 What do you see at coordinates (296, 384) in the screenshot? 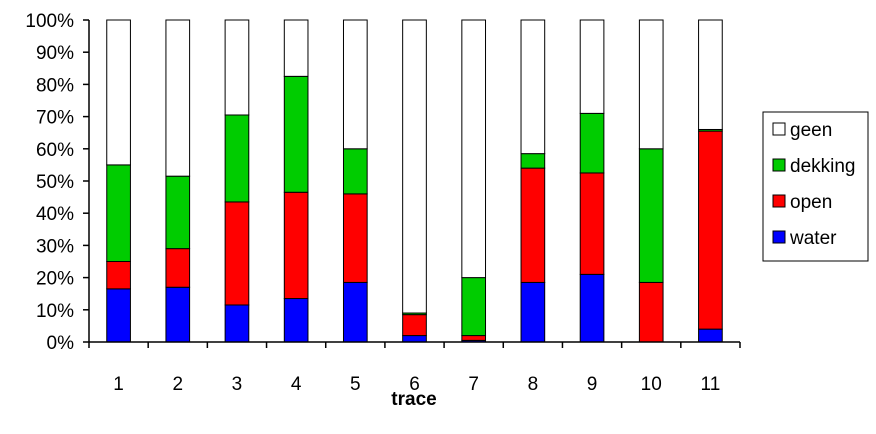
I see `x-tick-label: 4` at bounding box center [296, 384].